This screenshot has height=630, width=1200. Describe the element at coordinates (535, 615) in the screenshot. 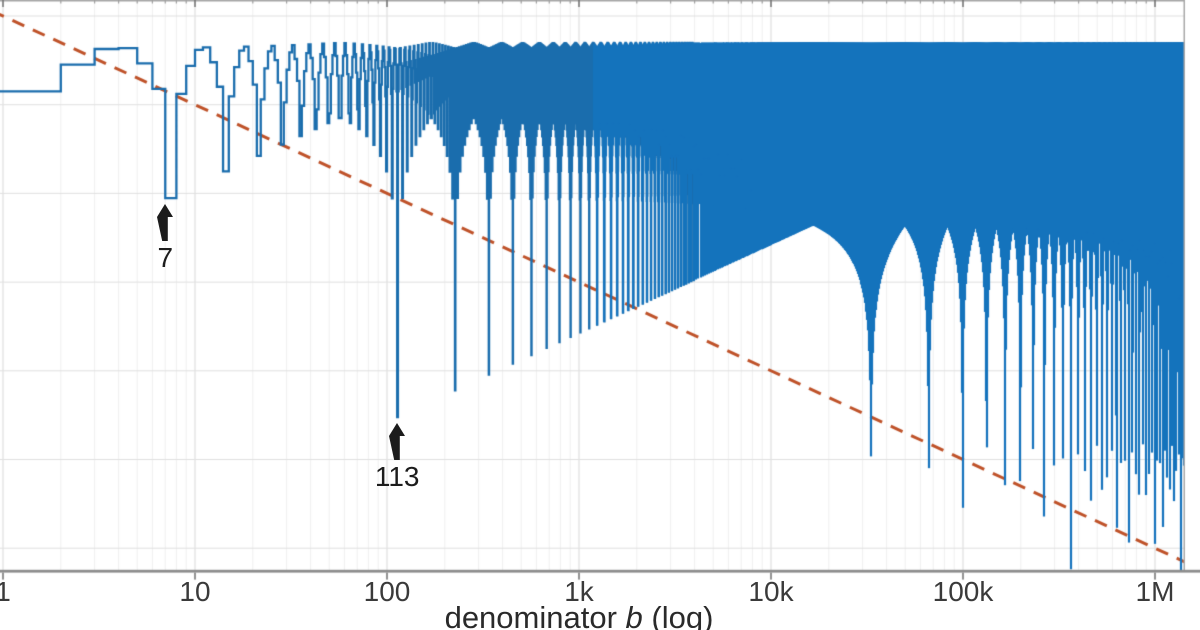

I see `x-axis-label-pre: denominator` at that location.